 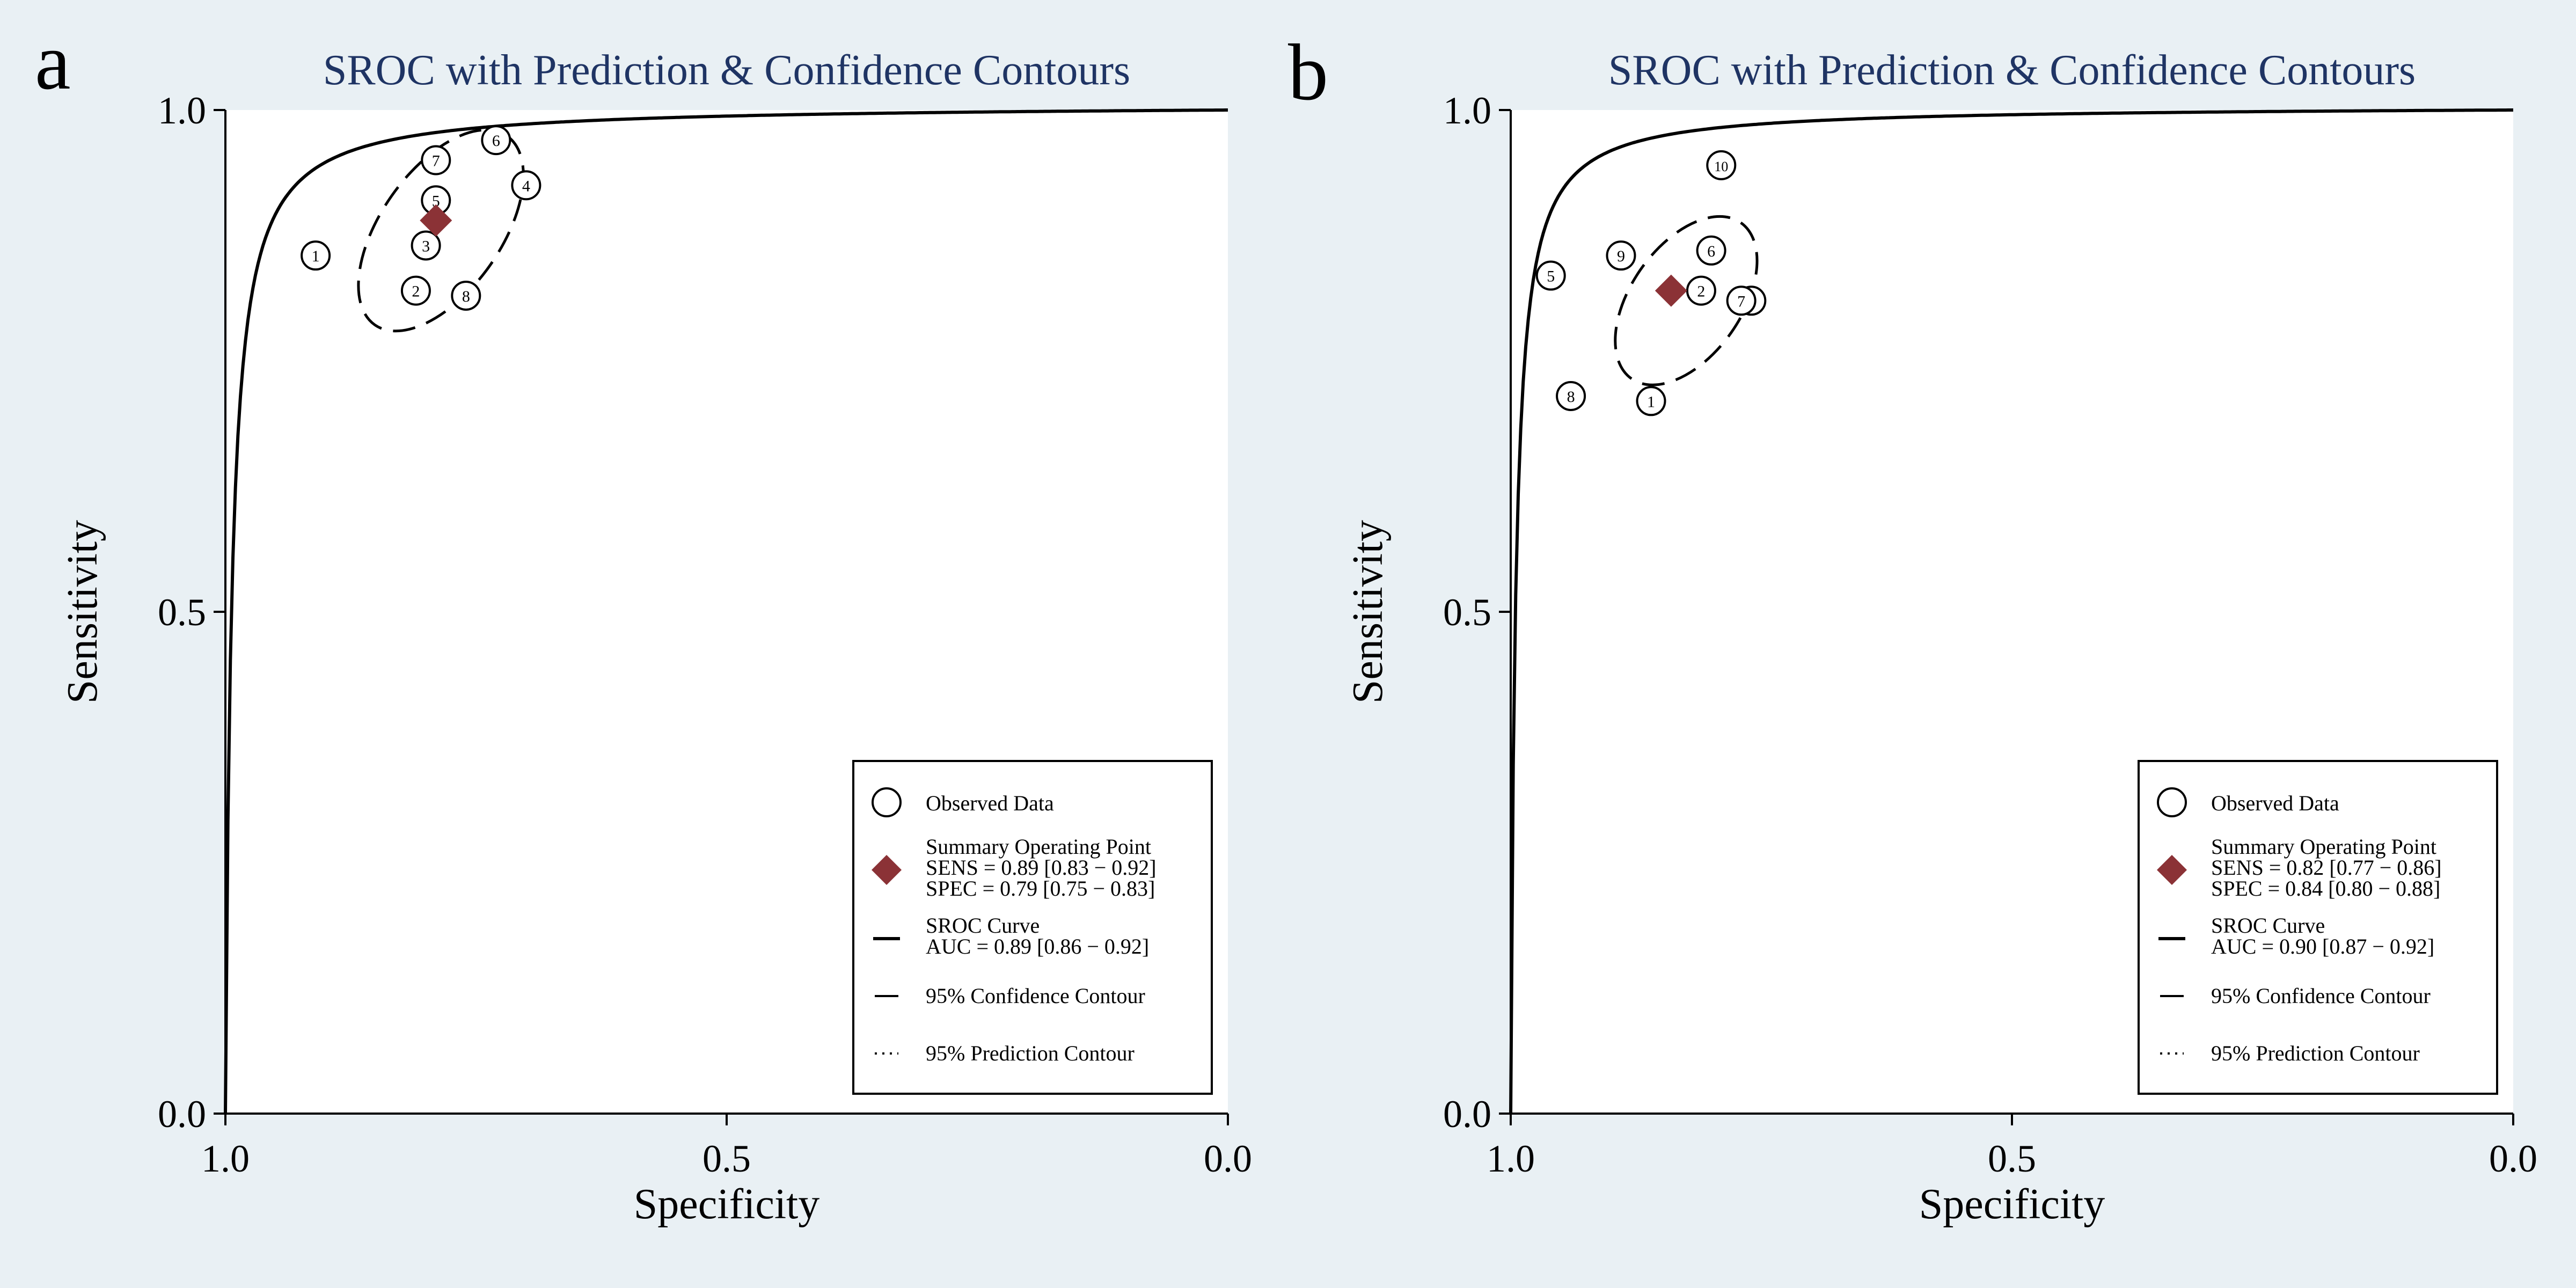 What do you see at coordinates (2325, 888) in the screenshot?
I see `legend-spec: SPEC = 0.84 [0.80 − 0.88]` at bounding box center [2325, 888].